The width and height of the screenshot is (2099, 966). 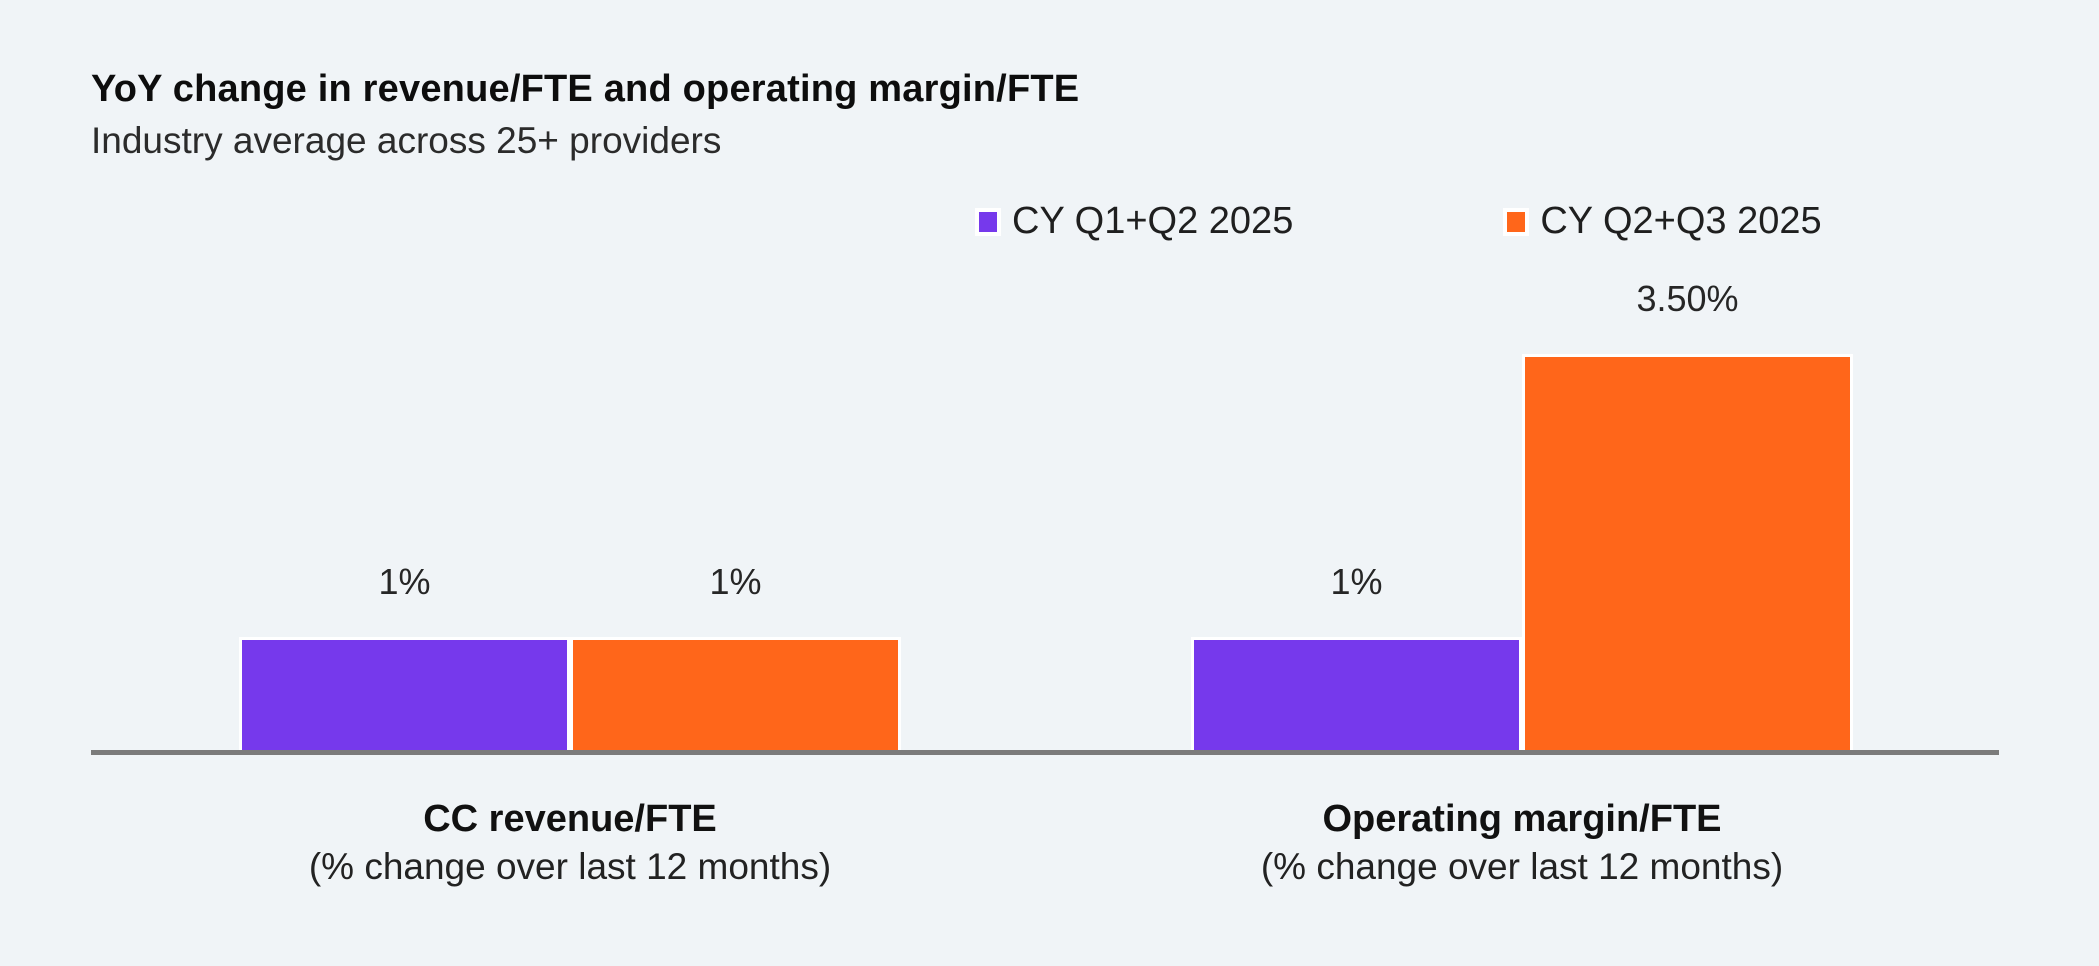 What do you see at coordinates (1522, 819) in the screenshot?
I see `category-label-main-operating-margin-fte: Operating margin/FTE` at bounding box center [1522, 819].